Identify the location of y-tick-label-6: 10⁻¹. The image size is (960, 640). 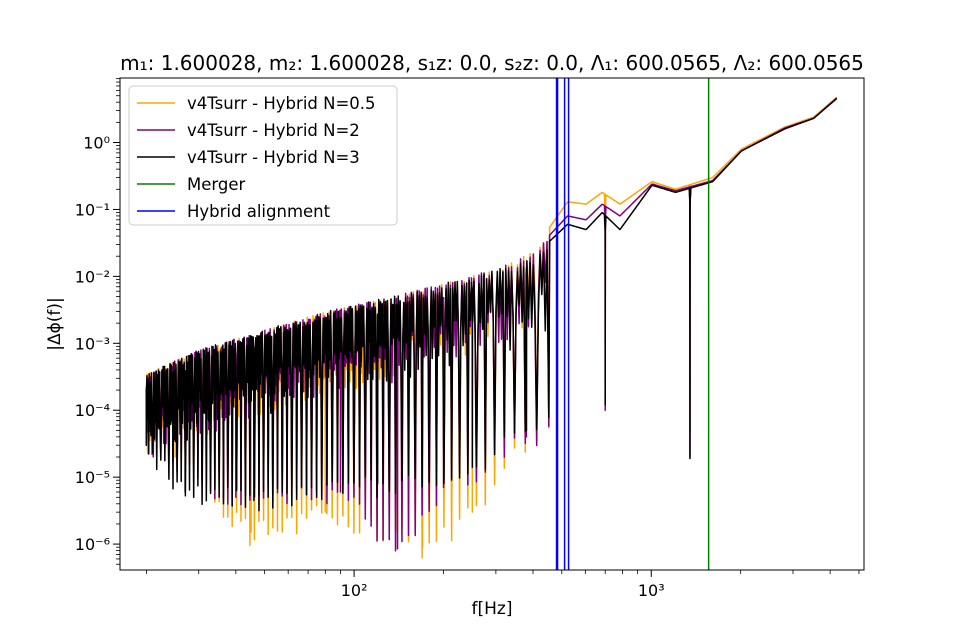
(92, 209).